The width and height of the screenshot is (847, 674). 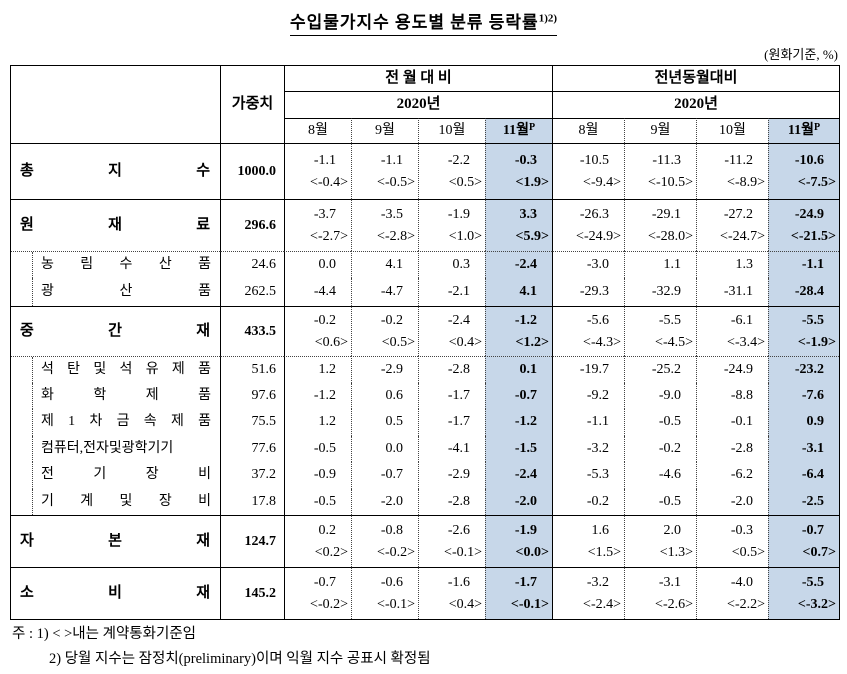 I want to click on mom-value: -4.7, so click(x=391, y=292).